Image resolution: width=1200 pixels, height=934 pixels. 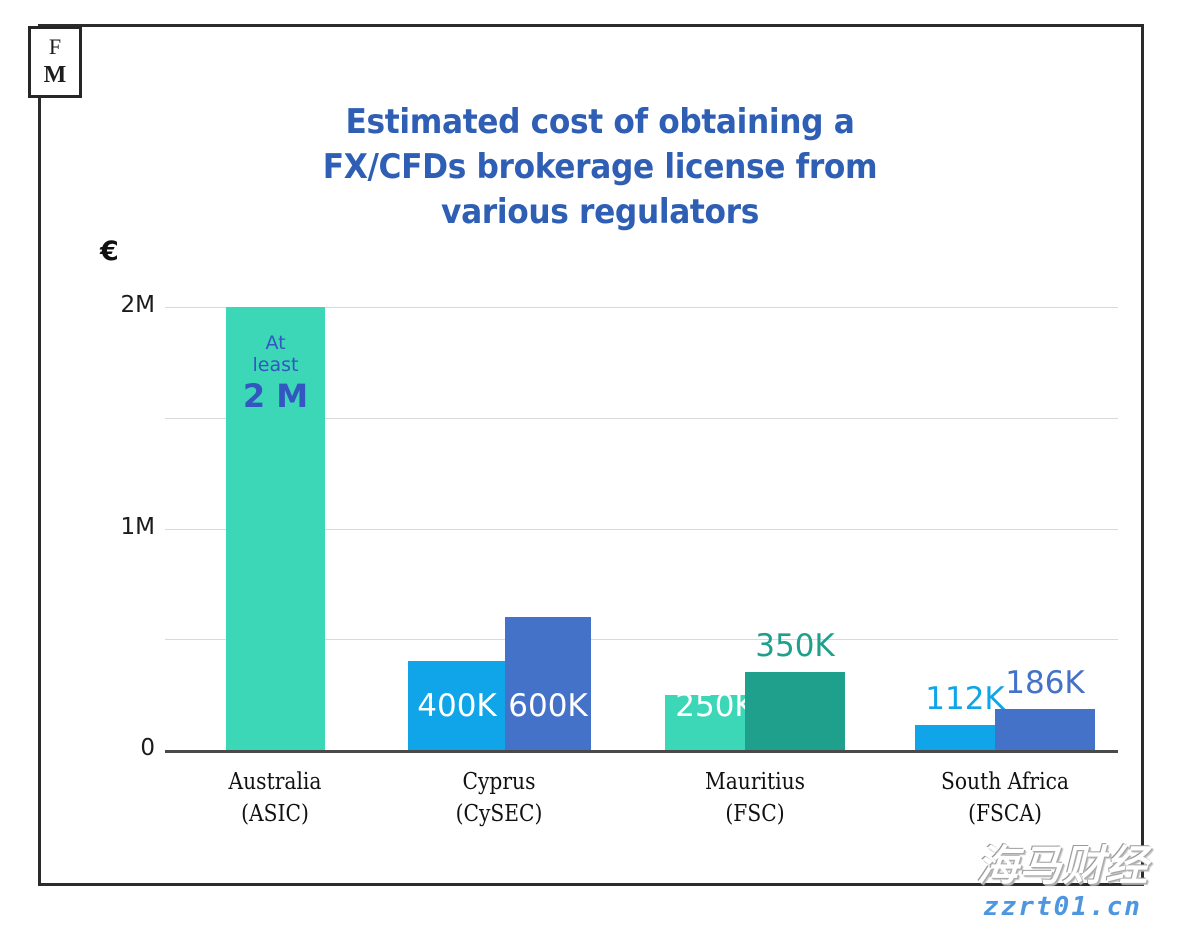 I want to click on bar-value-label: 600K, so click(x=548, y=706).